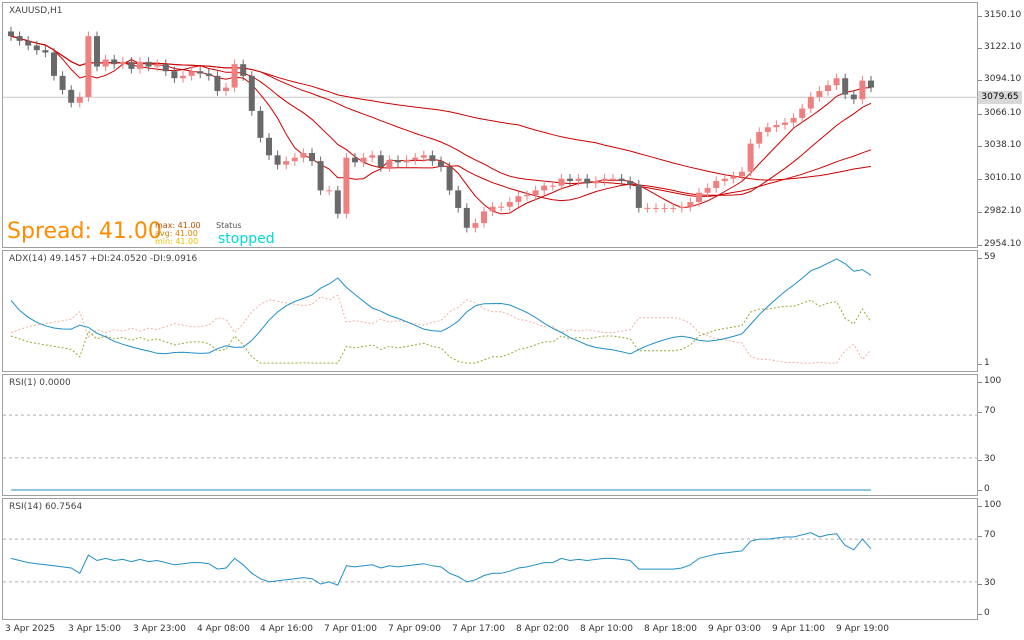 This screenshot has height=640, width=1024. Describe the element at coordinates (441, 559) in the screenshot. I see `rsi14-line` at that location.